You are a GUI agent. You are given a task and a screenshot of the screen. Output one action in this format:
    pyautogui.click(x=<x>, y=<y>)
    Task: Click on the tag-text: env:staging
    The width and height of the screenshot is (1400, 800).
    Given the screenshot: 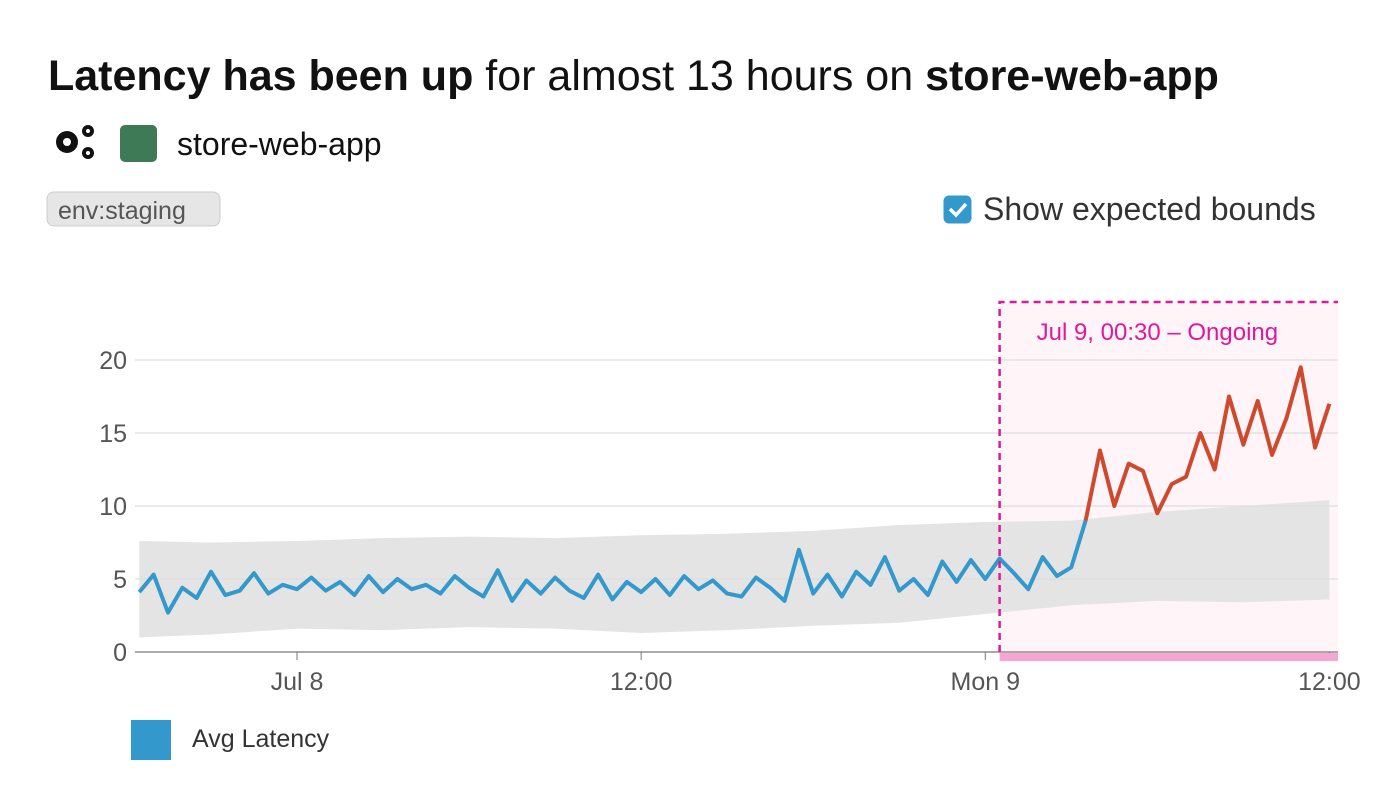 What is the action you would take?
    pyautogui.click(x=122, y=211)
    